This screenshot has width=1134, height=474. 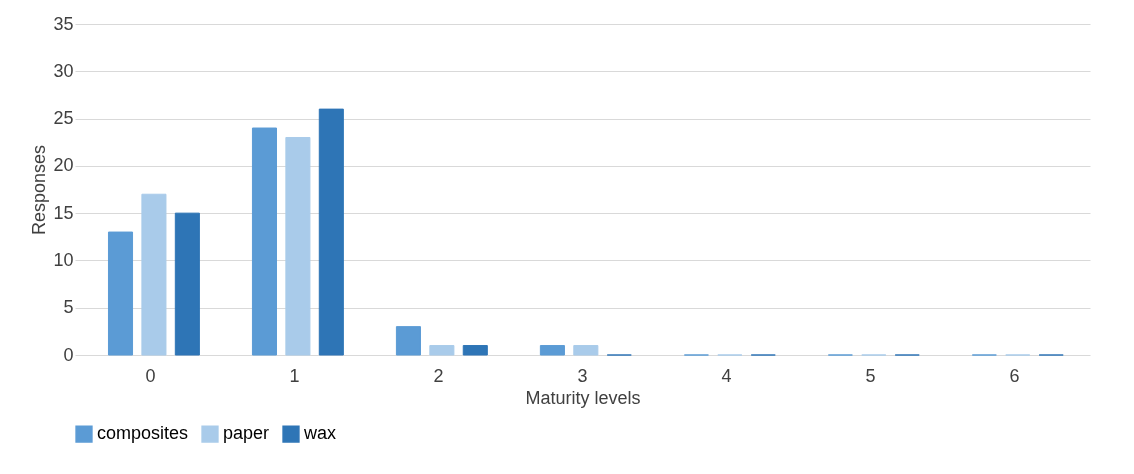 I want to click on legend-label: composites, so click(x=143, y=433).